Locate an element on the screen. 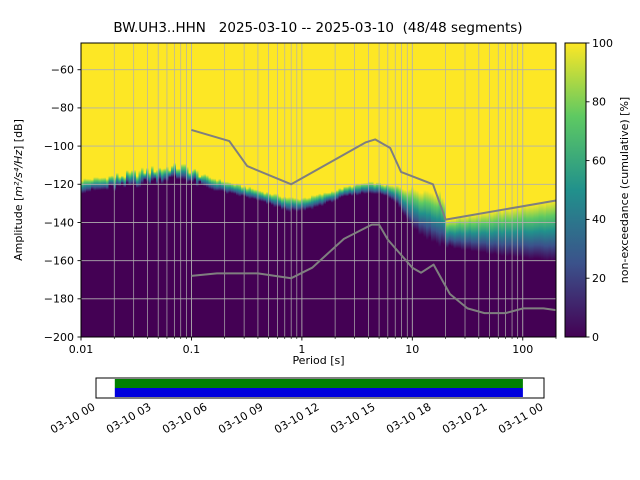 The height and width of the screenshot is (480, 640). y-tick-label: −140 is located at coordinates (59, 222).